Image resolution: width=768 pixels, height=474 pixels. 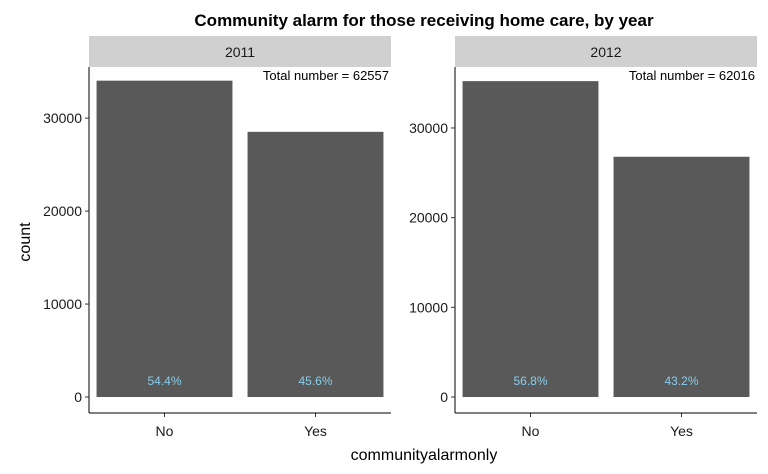 What do you see at coordinates (530, 381) in the screenshot?
I see `percent-label: 56.8%` at bounding box center [530, 381].